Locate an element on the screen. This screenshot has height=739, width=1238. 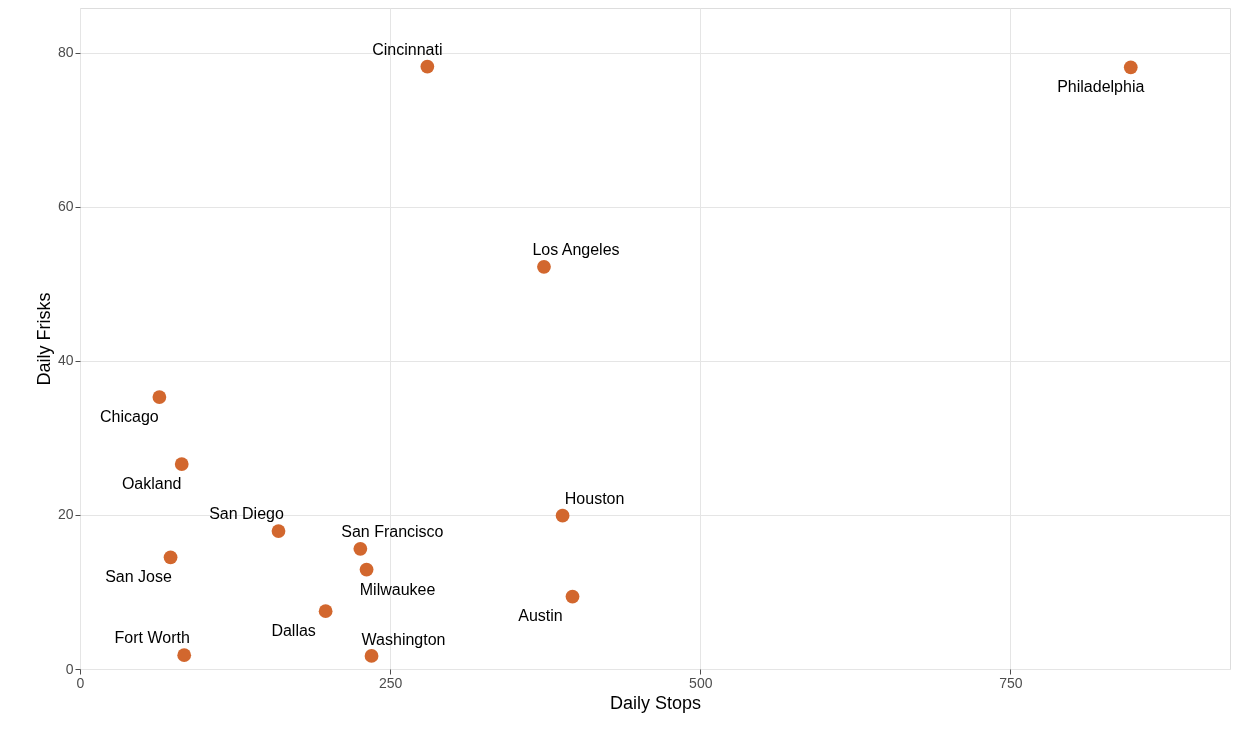
annotation: San Jose is located at coordinates (139, 577).